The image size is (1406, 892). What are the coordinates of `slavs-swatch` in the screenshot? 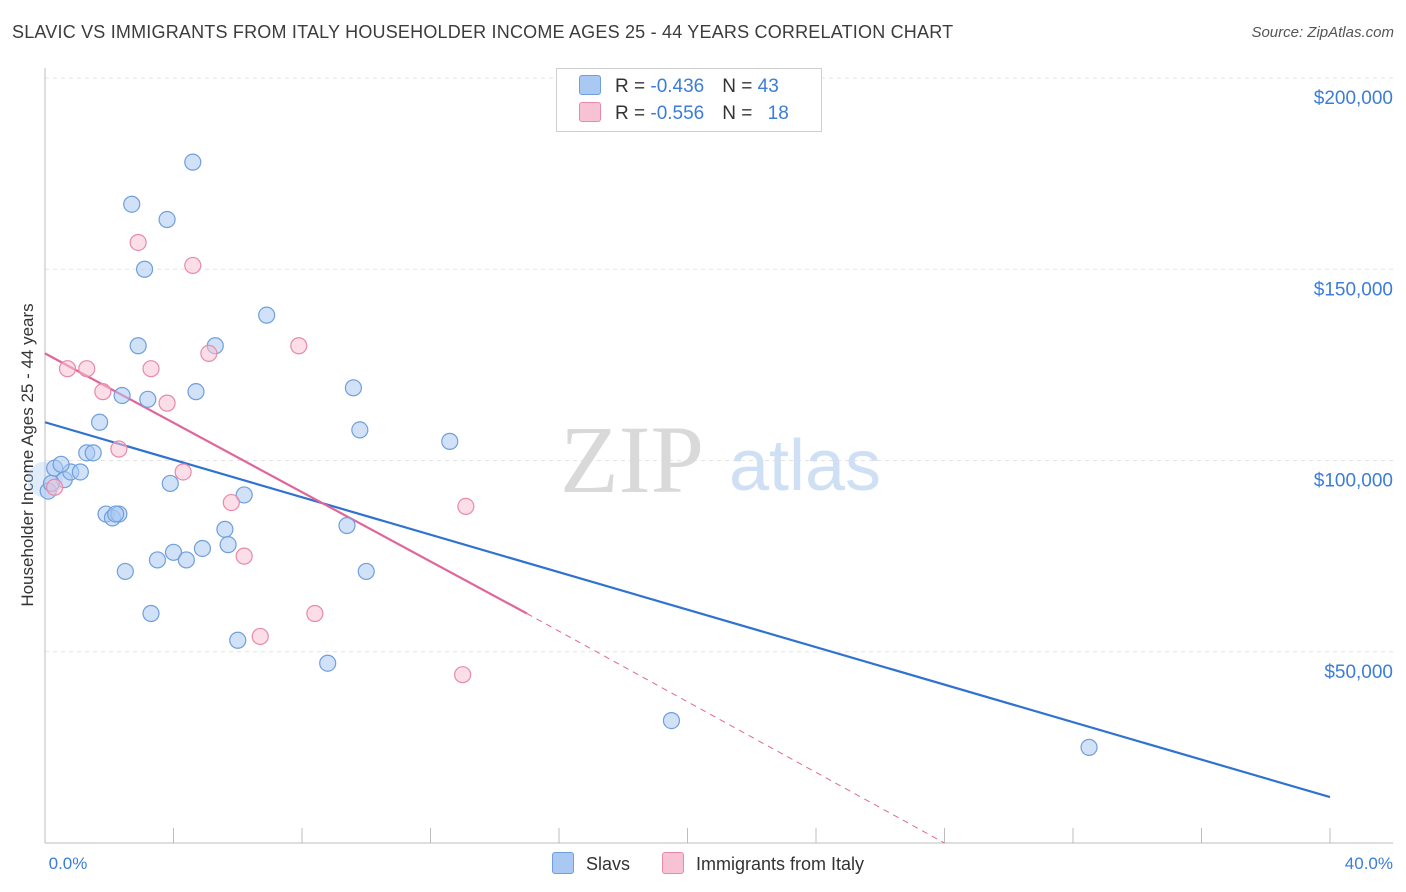 It's located at (590, 85).